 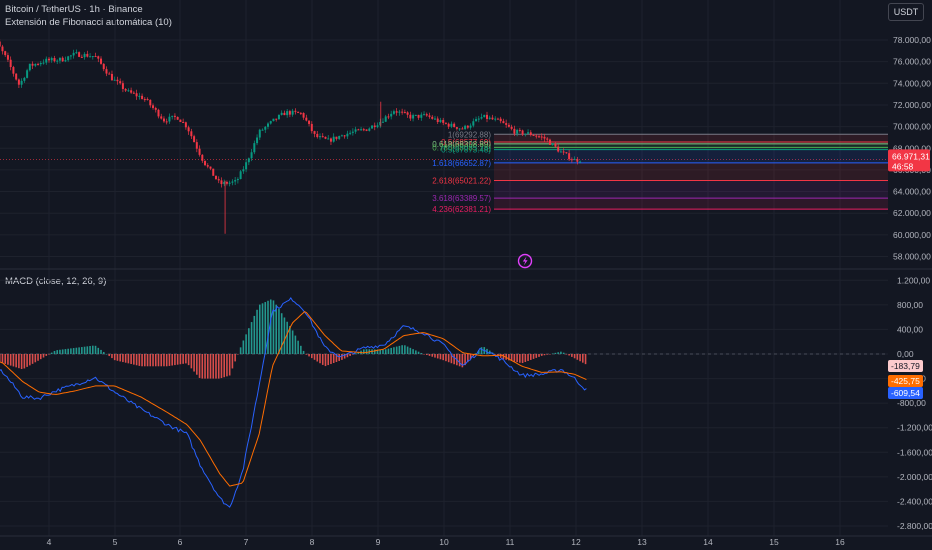 What do you see at coordinates (906, 12) in the screenshot?
I see `currency-button: USDT` at bounding box center [906, 12].